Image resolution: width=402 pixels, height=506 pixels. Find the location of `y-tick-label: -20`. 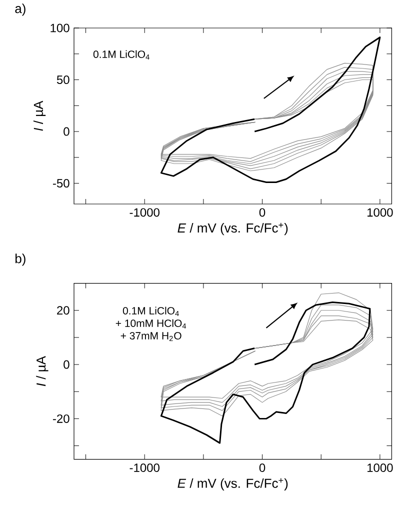

y-tick-label: -20 is located at coordinates (61, 418).